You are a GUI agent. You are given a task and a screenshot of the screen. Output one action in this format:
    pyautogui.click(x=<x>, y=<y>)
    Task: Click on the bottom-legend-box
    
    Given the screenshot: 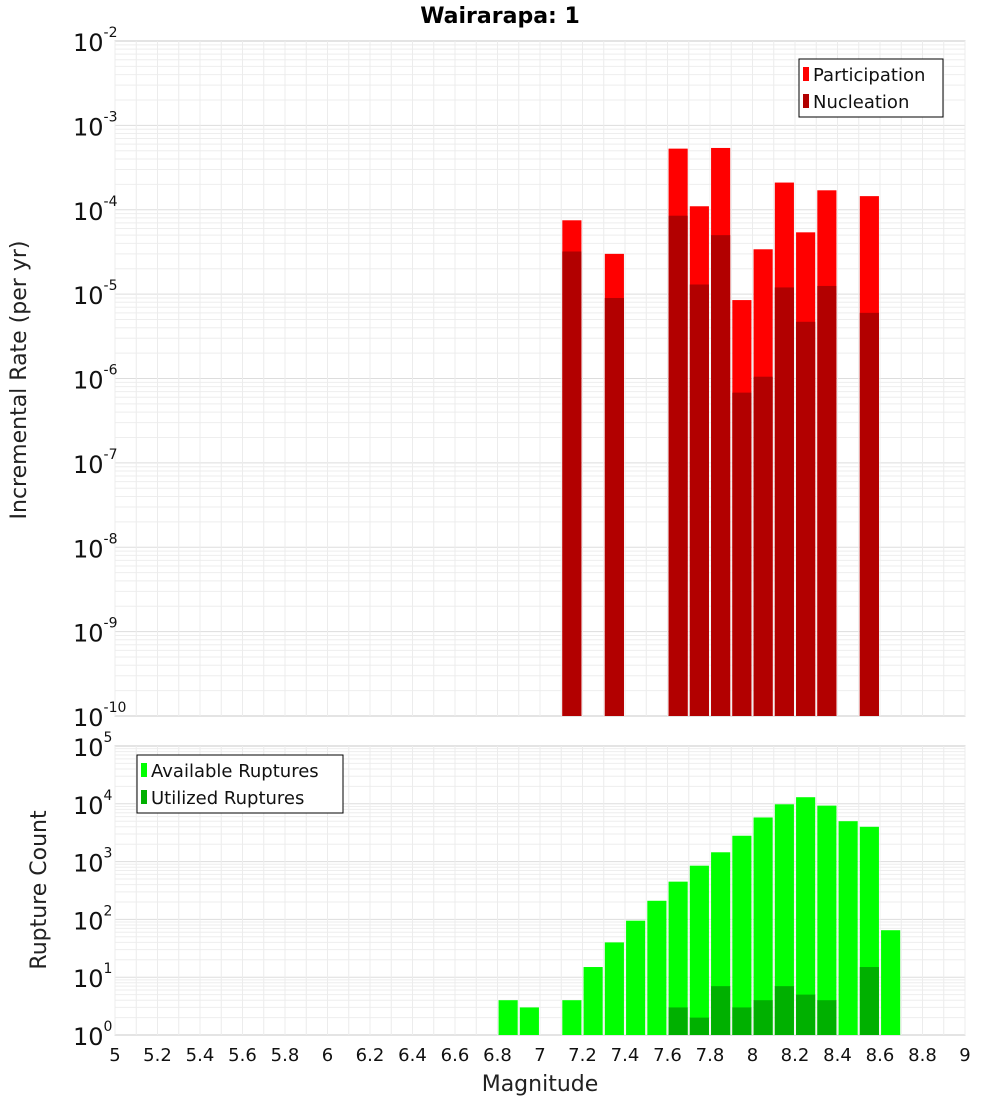 What is the action you would take?
    pyautogui.click(x=240, y=784)
    